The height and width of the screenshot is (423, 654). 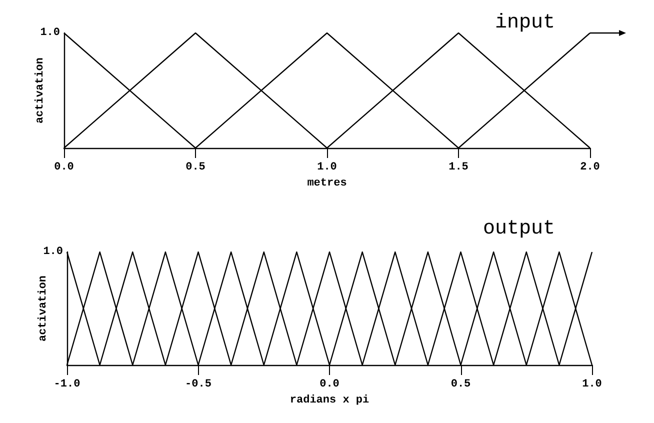 I want to click on x-tick-label: 2.0, so click(x=590, y=168).